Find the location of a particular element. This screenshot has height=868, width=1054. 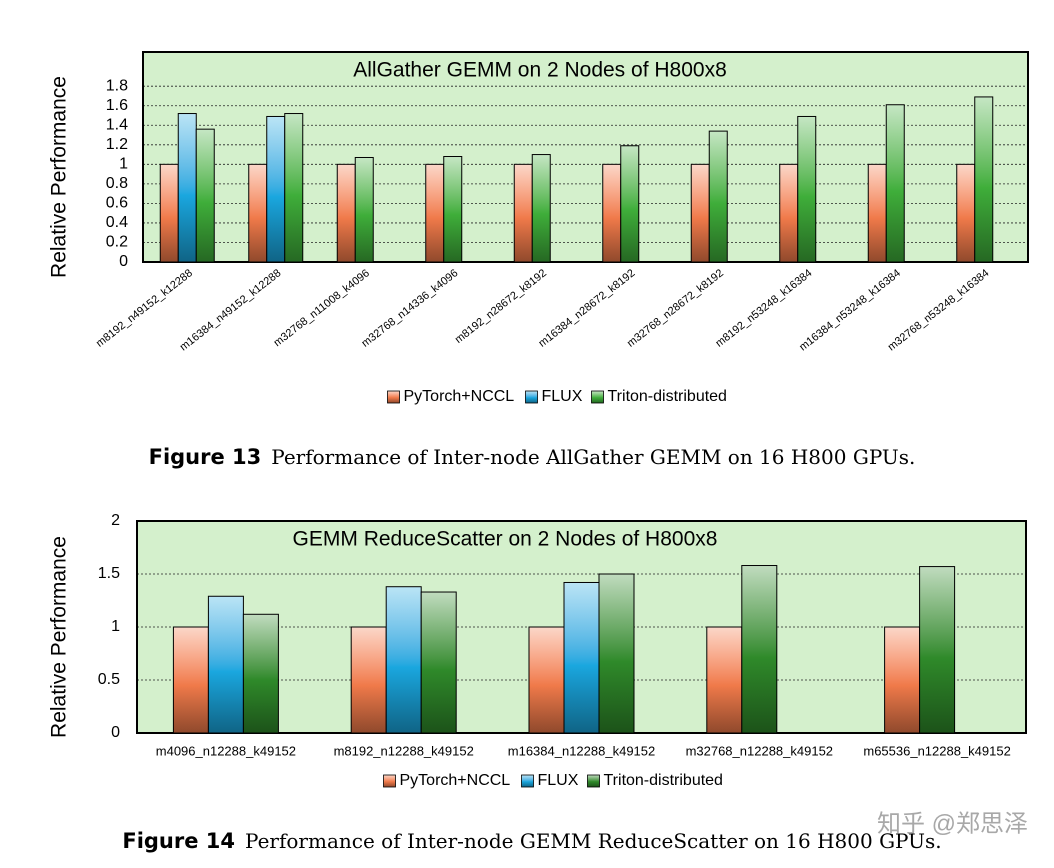

y-tick-label: 1.4 is located at coordinates (117, 124).